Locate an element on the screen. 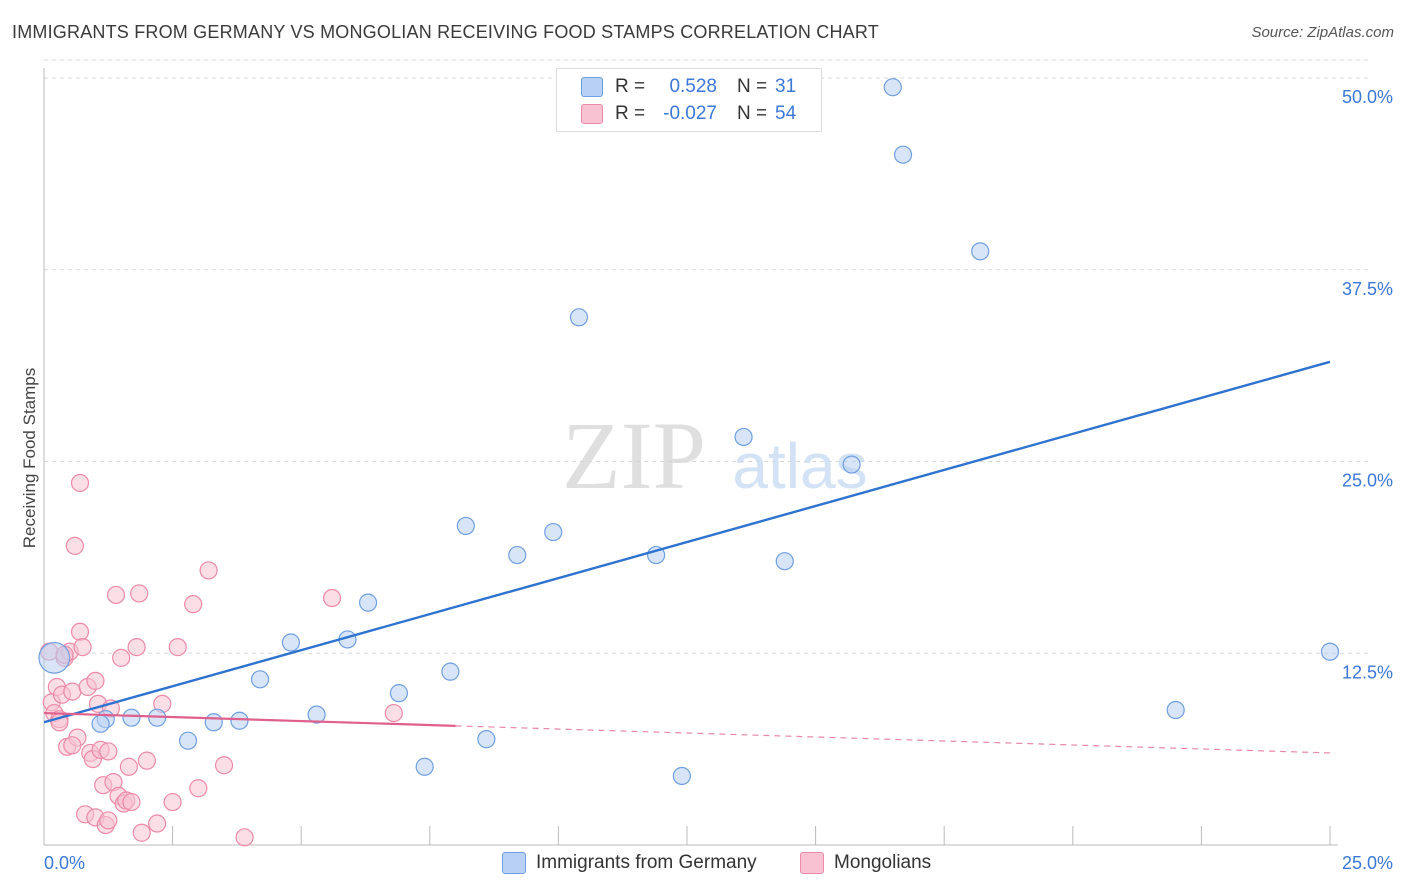 This screenshot has width=1406, height=892. legend-item-mongolians: Mongolians is located at coordinates (865, 863).